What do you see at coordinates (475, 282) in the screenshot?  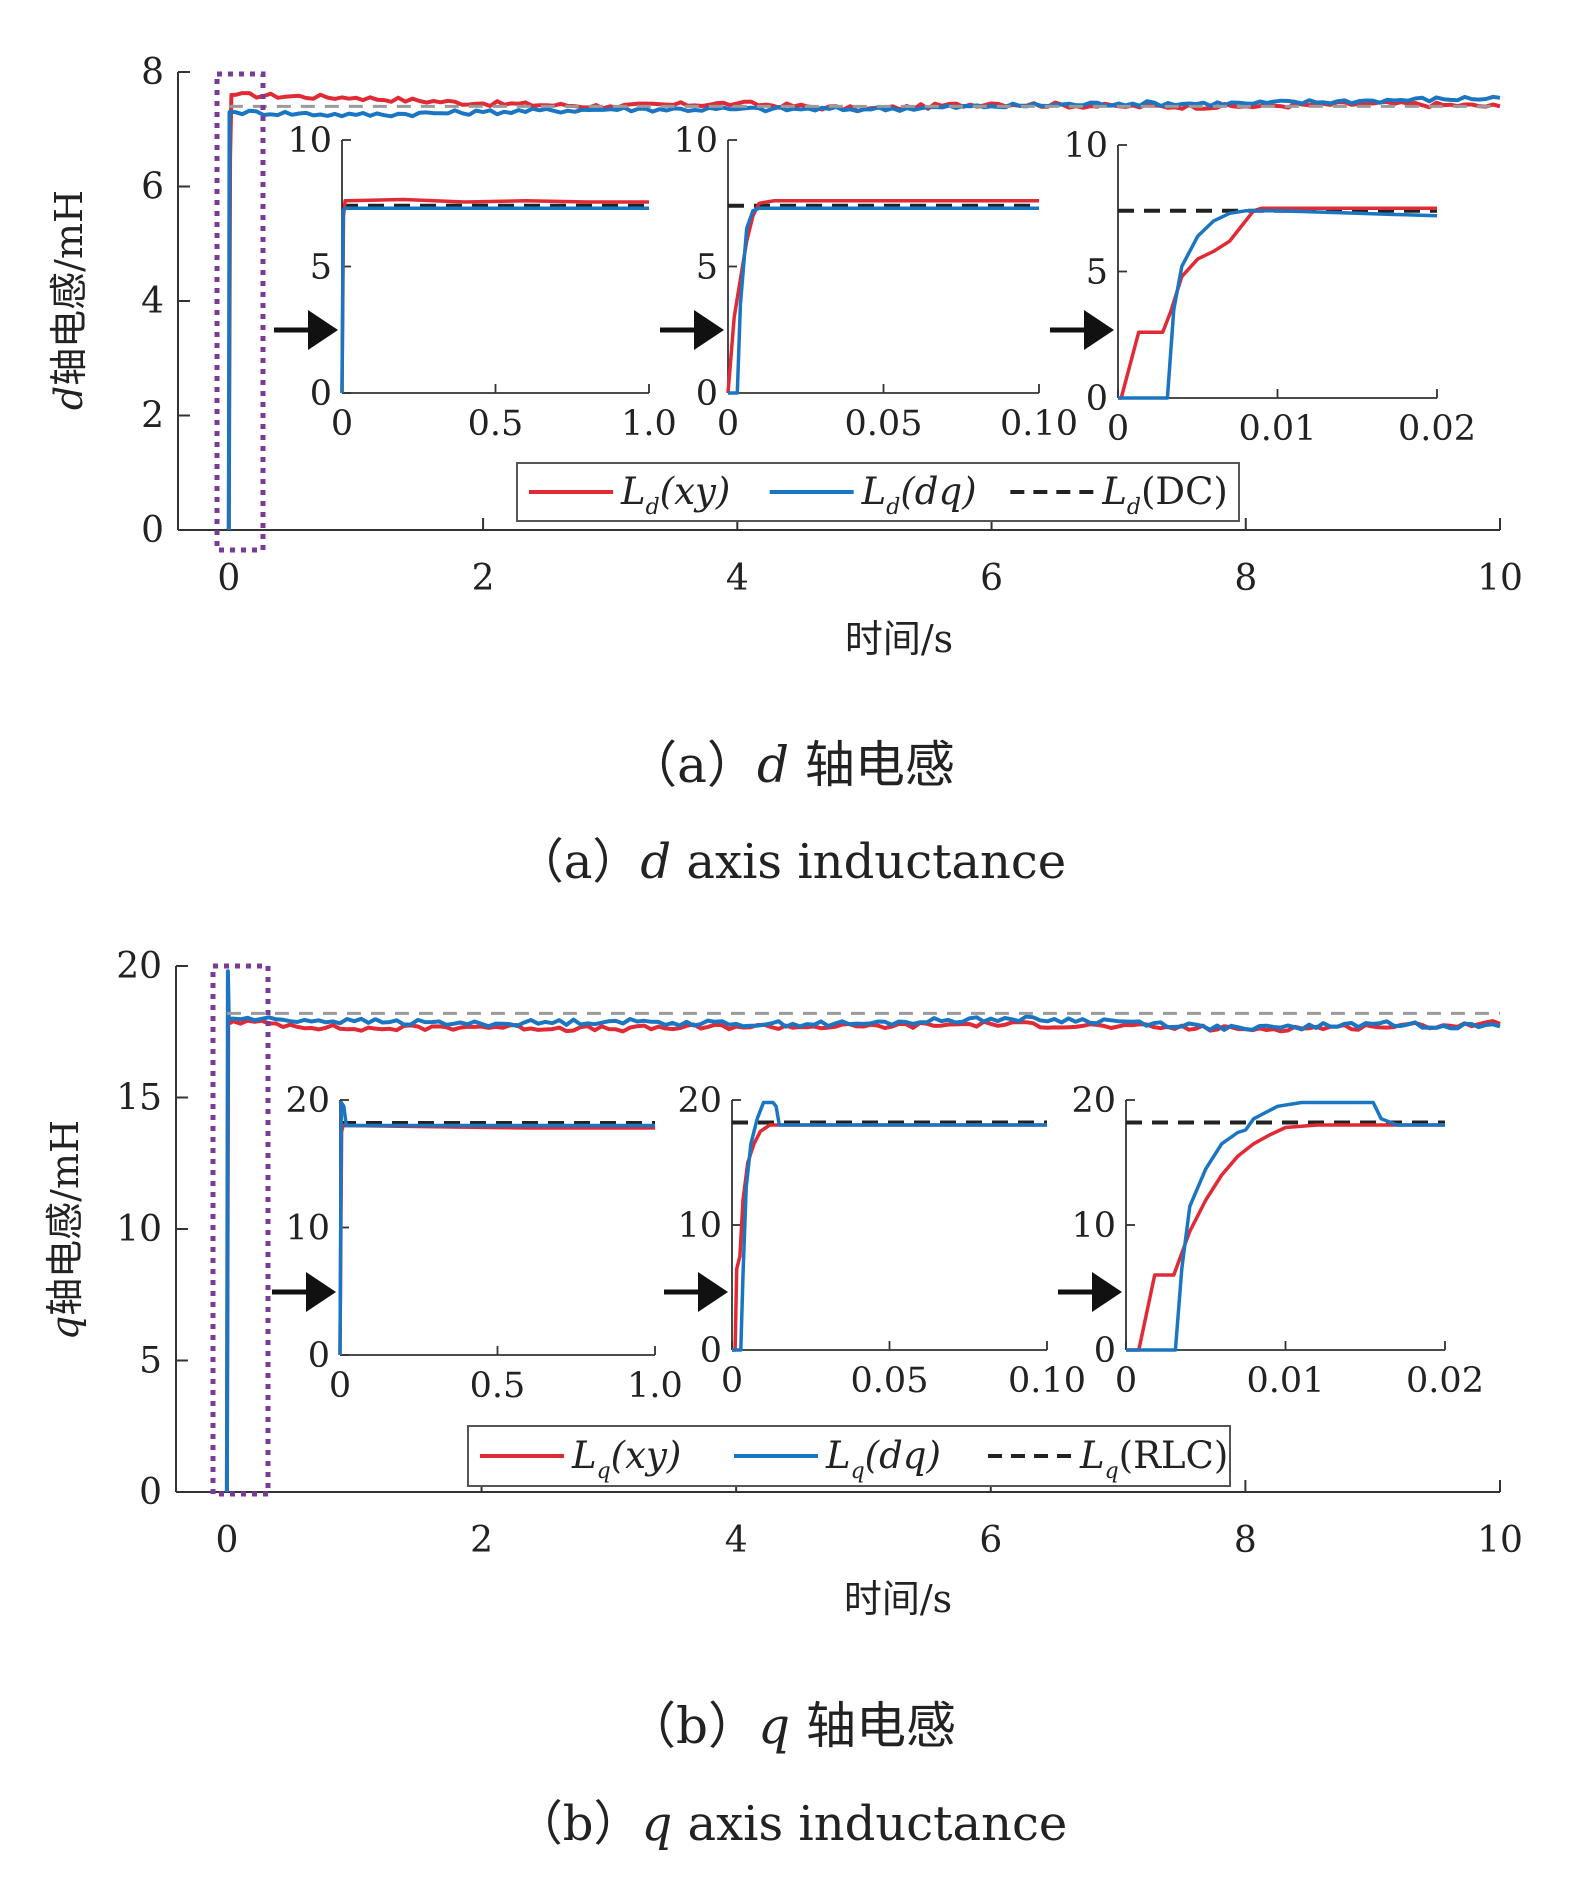 I see `inset-1: 0 5 10 0 0.5 1.0` at bounding box center [475, 282].